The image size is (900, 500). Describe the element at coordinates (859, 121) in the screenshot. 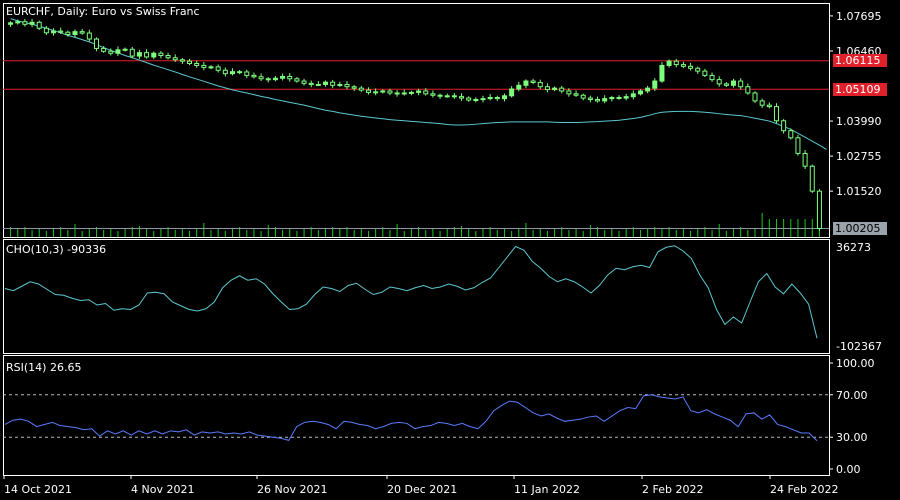

I see `price-tick-label: 1.03990` at that location.